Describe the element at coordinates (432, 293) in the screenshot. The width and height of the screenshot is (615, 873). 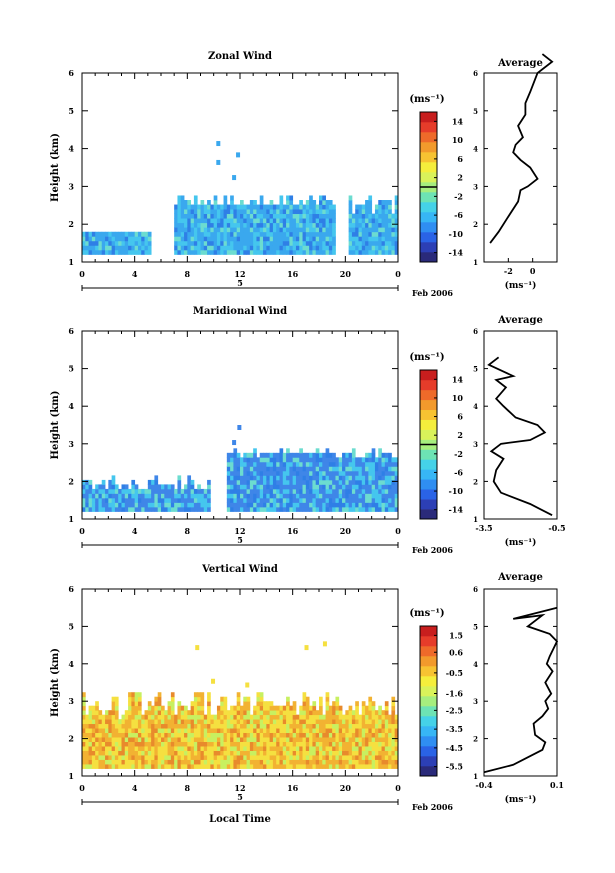
I see `date-label: Feb 2006` at that location.